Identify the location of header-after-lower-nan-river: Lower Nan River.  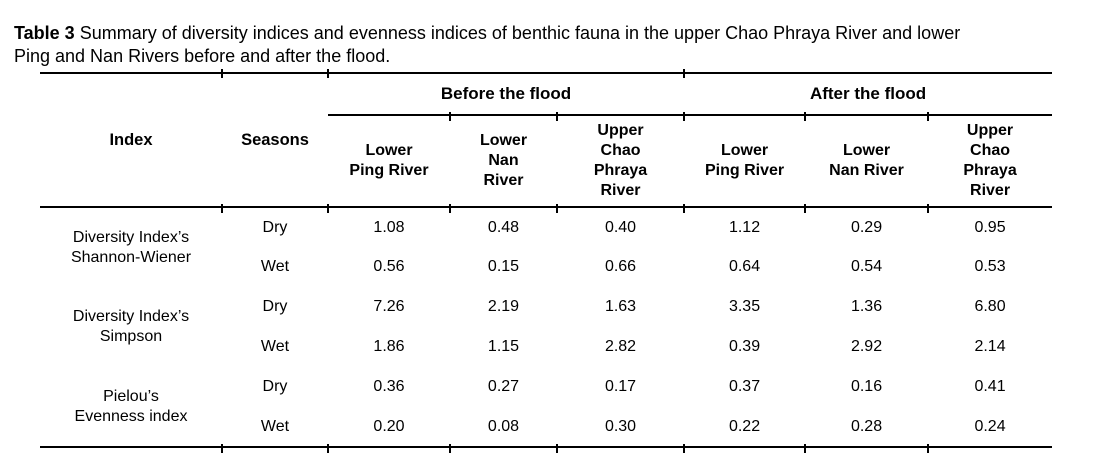
(867, 161).